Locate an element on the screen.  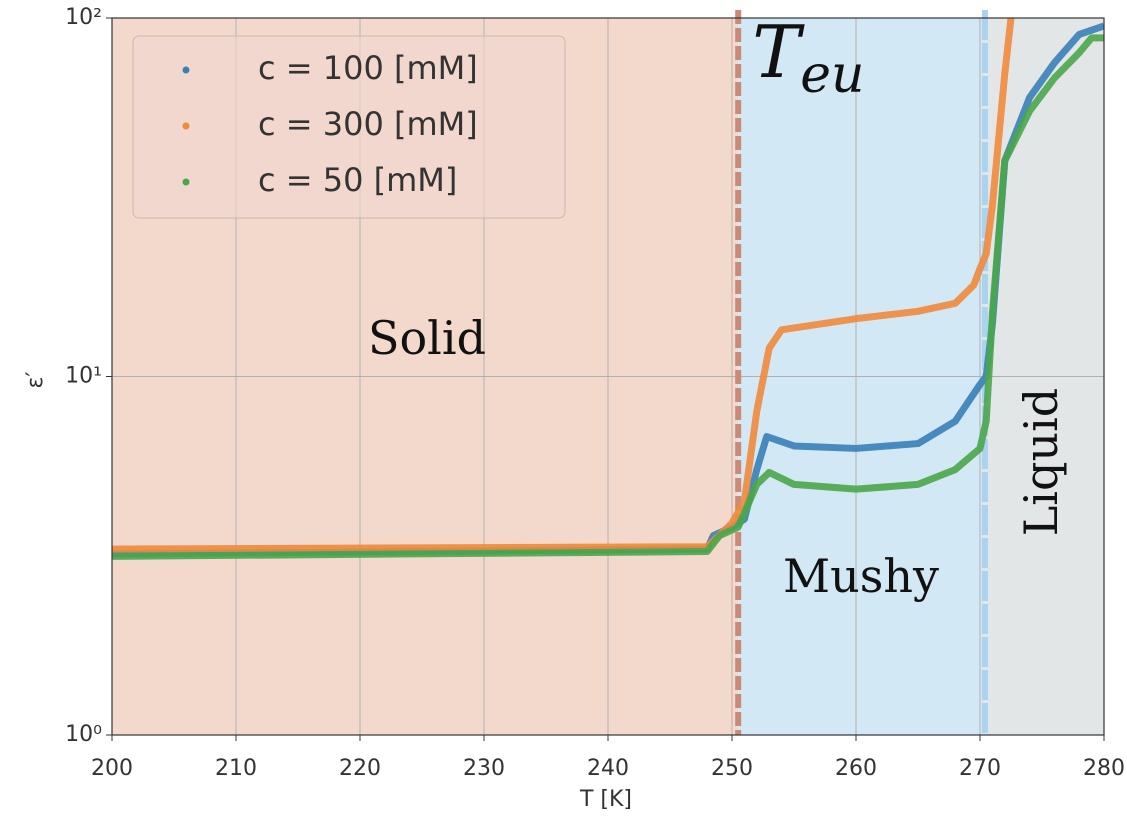
x-tick-label: 260 is located at coordinates (856, 768).